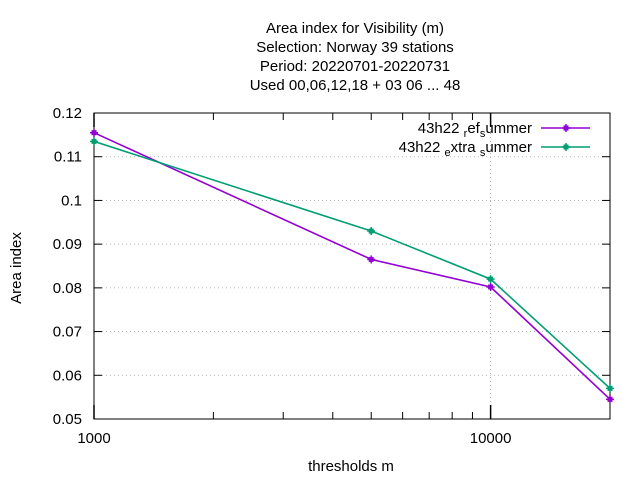 The height and width of the screenshot is (480, 640). I want to click on y-axis-label: Area index, so click(16, 268).